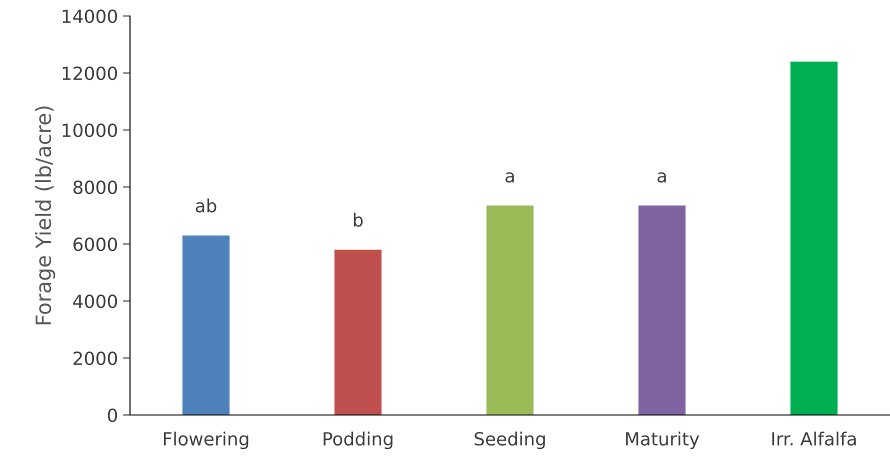  What do you see at coordinates (206, 205) in the screenshot?
I see `annotation: ab` at bounding box center [206, 205].